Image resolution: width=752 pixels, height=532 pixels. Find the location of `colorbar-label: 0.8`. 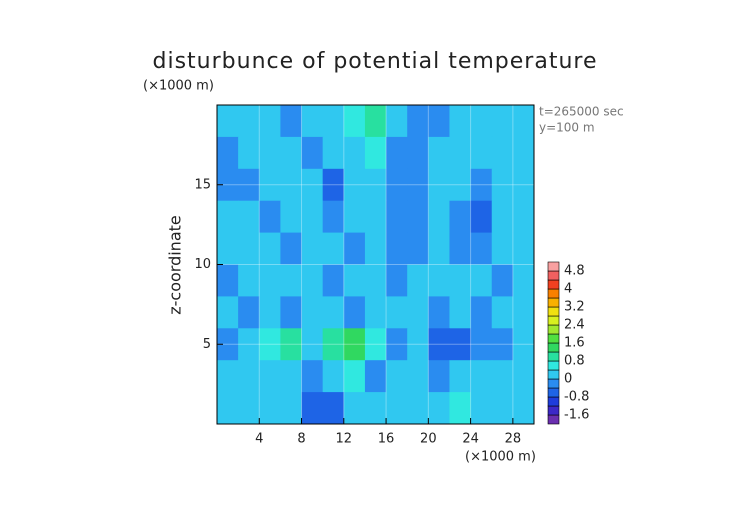

colorbar-label: 0.8 is located at coordinates (574, 361).